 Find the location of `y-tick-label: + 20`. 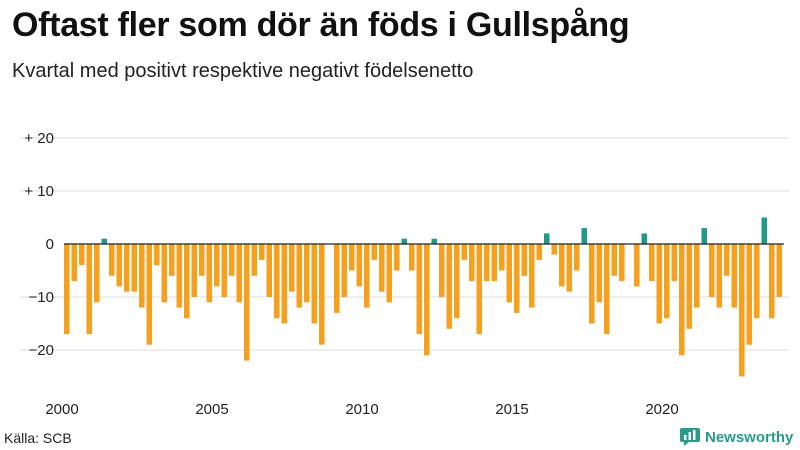

y-tick-label: + 20 is located at coordinates (39, 138).